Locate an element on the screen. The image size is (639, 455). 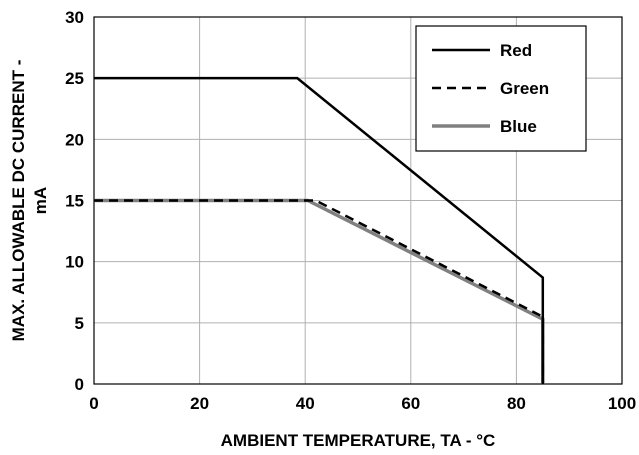
x-tick-label: 40 is located at coordinates (305, 403).